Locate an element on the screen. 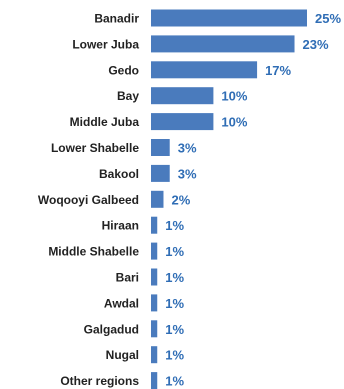 The image size is (344, 389). category-label: Lower Juba is located at coordinates (105, 44).